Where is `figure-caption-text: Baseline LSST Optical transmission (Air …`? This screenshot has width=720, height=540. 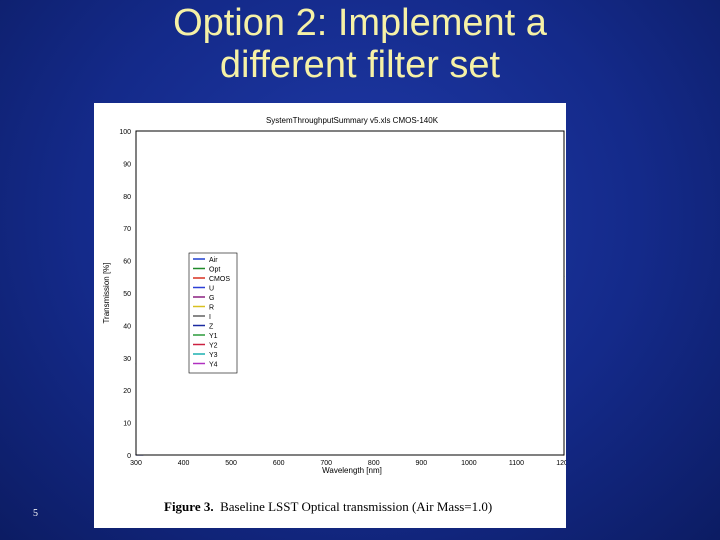 figure-caption-text: Baseline LSST Optical transmission (Air … is located at coordinates (356, 506).